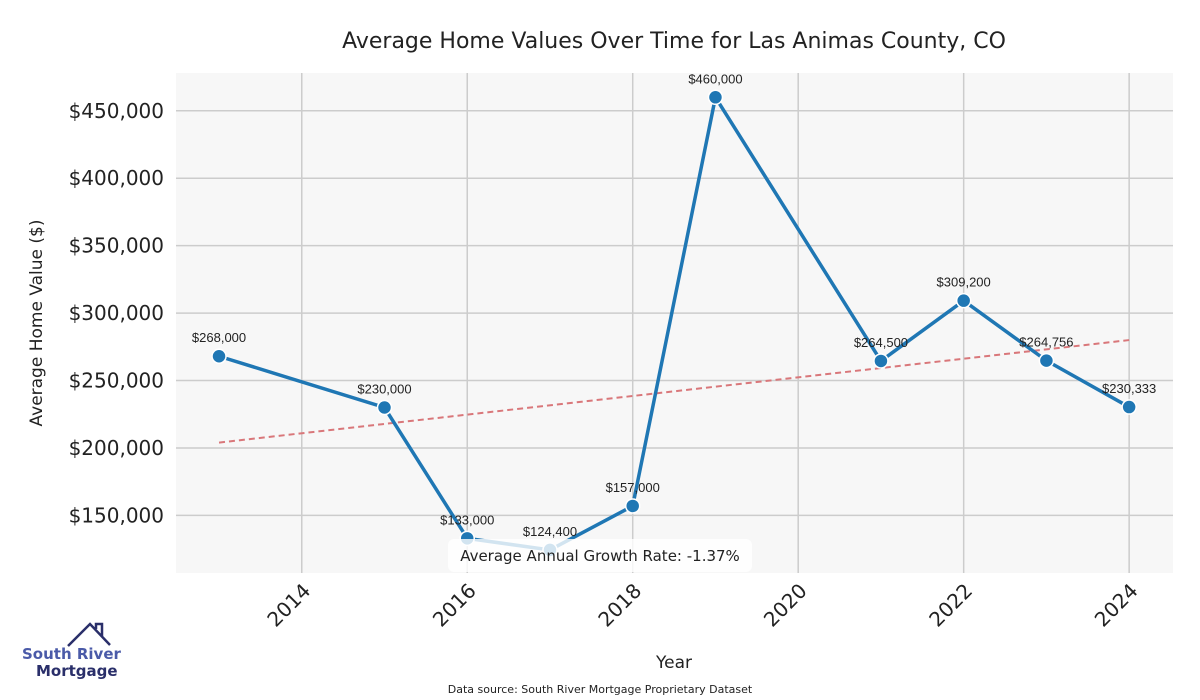 The image size is (1200, 700). I want to click on data-label: $460,000, so click(715, 78).